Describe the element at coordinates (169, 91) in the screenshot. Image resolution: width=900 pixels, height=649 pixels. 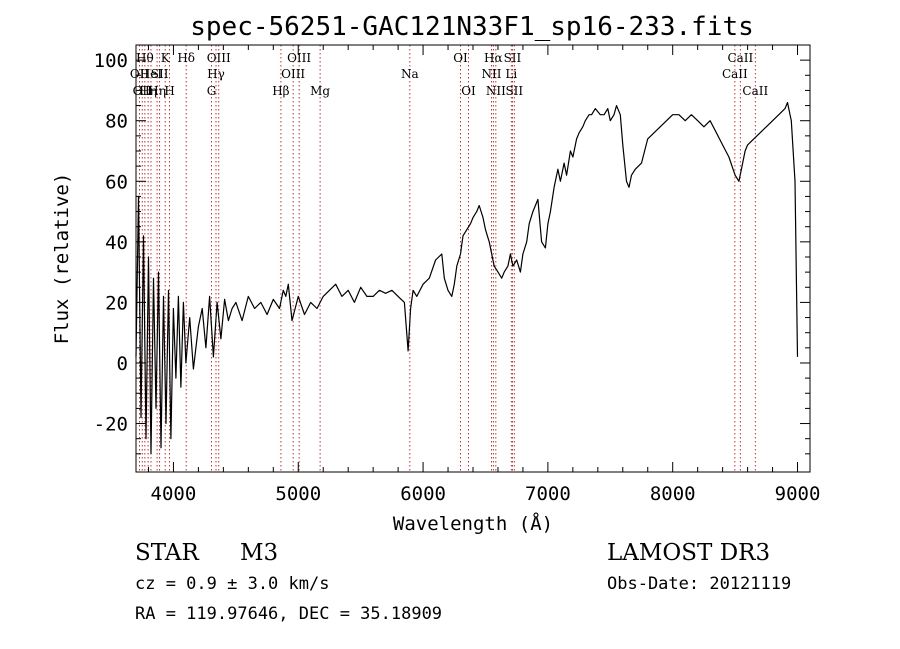
I see `line-label-8: H` at that location.